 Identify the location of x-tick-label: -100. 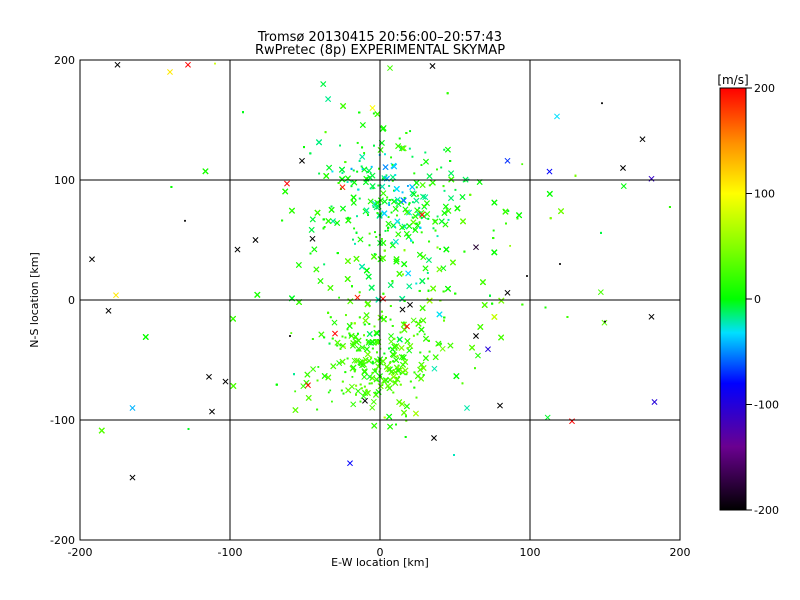
(230, 552).